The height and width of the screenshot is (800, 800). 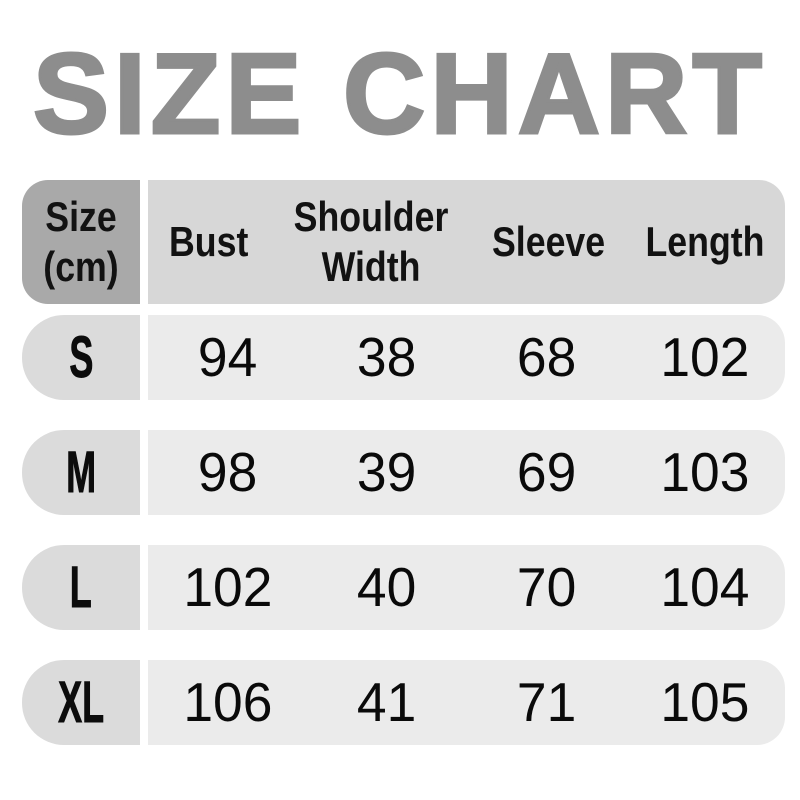 I want to click on table-row-xl: XL 106 41 71 105, so click(x=403, y=702).